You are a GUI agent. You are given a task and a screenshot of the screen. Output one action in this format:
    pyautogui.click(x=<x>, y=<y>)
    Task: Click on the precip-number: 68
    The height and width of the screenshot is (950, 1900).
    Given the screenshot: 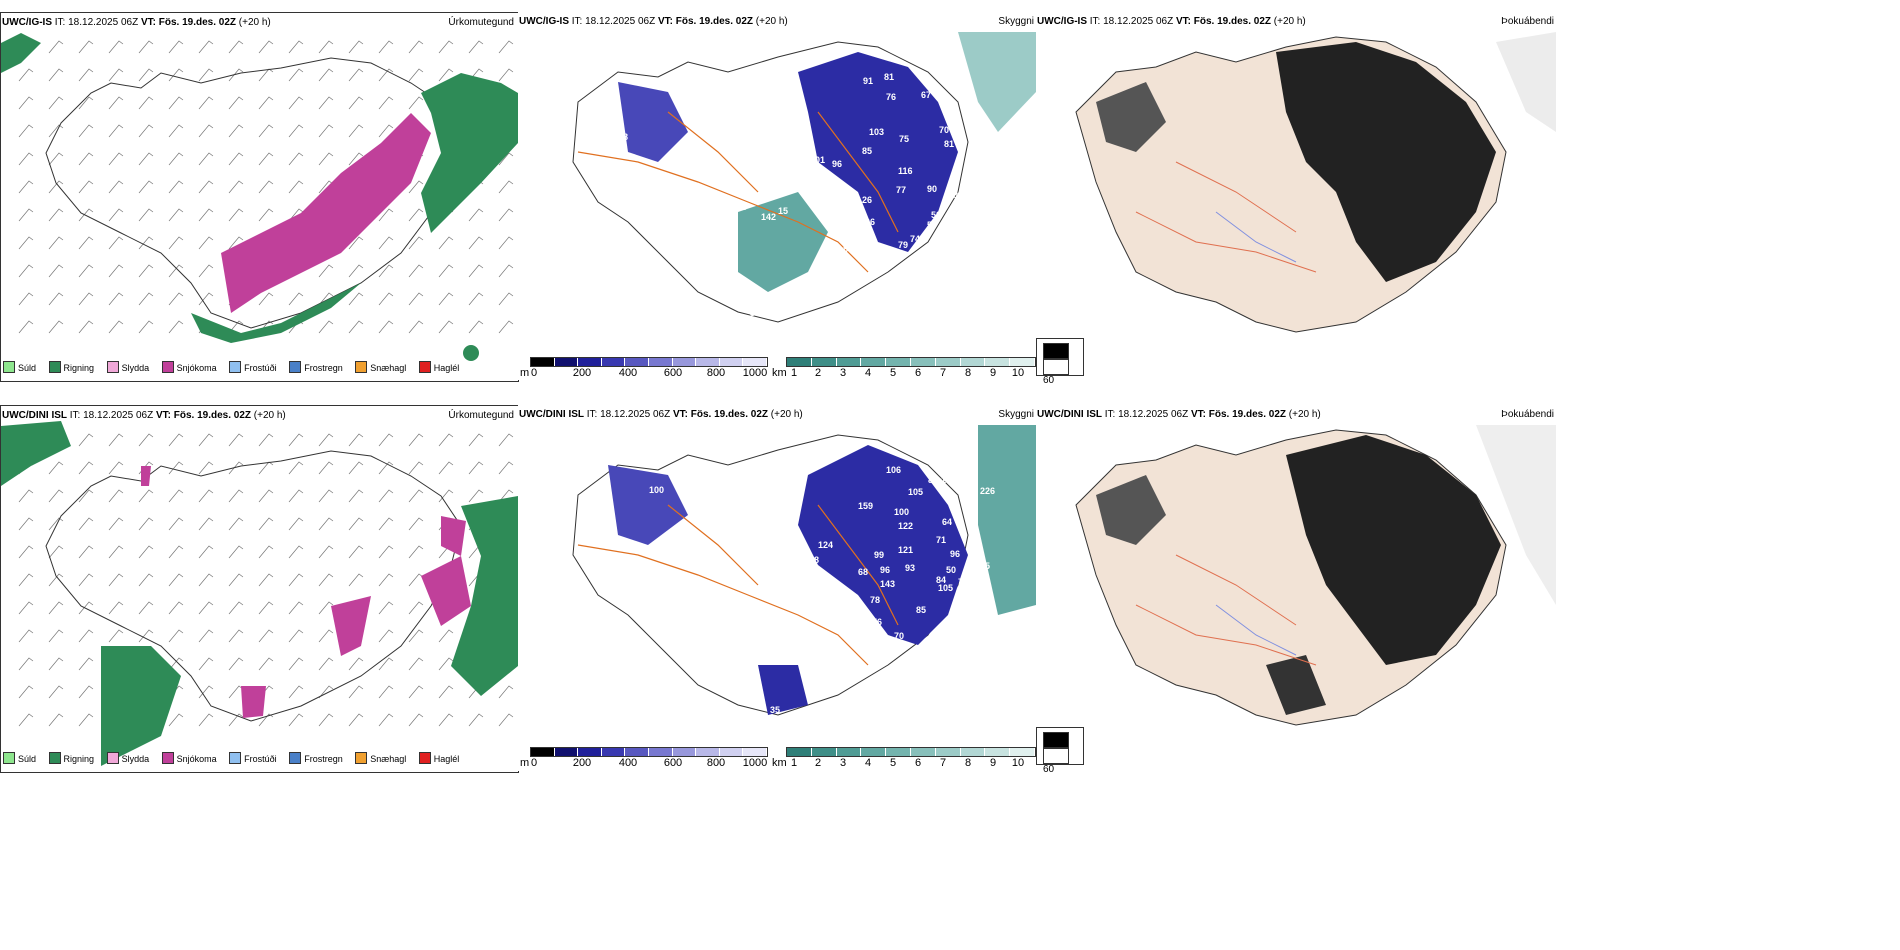 What is the action you would take?
    pyautogui.click(x=863, y=572)
    